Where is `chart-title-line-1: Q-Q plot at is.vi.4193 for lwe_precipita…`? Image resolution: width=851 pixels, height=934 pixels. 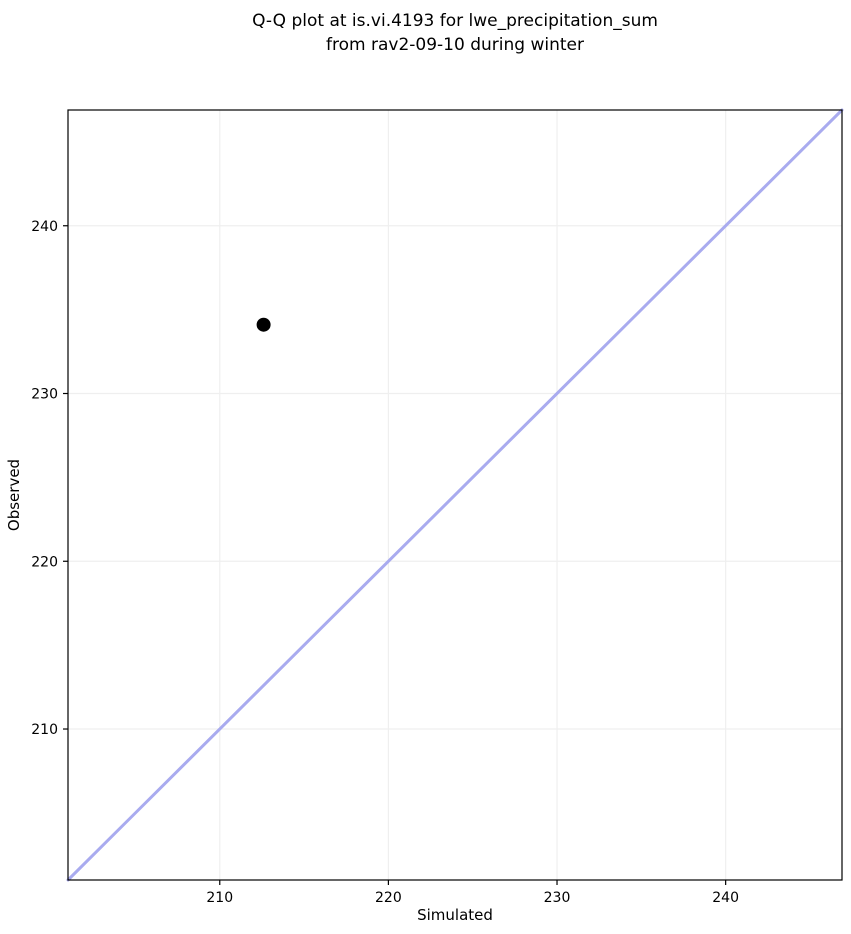 chart-title-line-1: Q-Q plot at is.vi.4193 for lwe_precipita… is located at coordinates (455, 21).